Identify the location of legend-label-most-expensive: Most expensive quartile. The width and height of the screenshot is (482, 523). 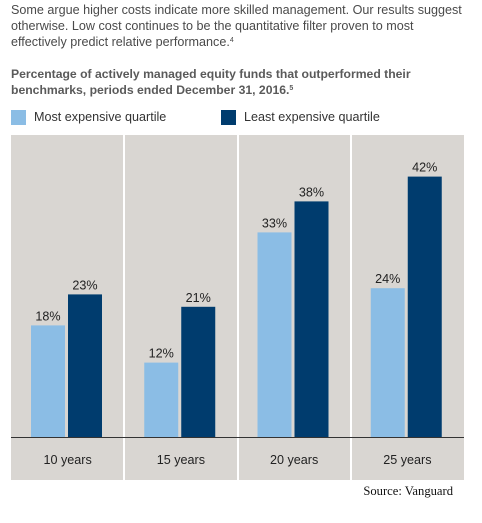
(100, 117).